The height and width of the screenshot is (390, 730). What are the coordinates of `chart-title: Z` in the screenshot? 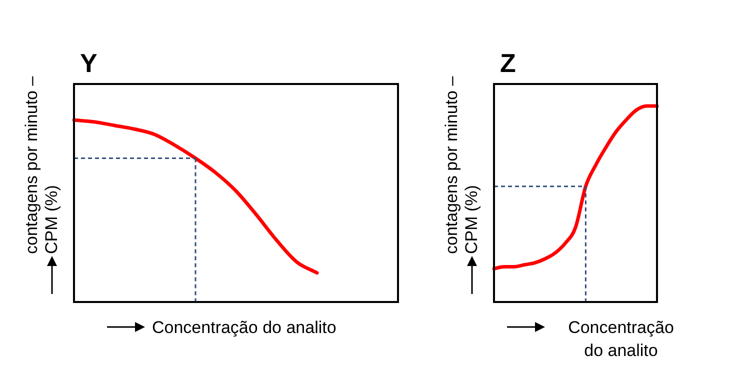 It's located at (508, 63).